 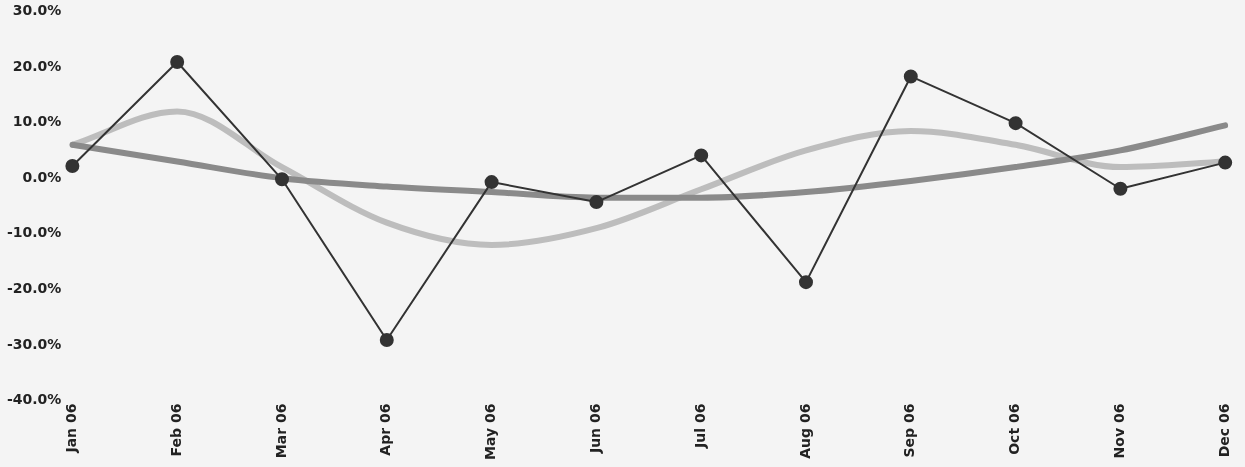 I want to click on x-tick-label: Jun 06, so click(x=595, y=429).